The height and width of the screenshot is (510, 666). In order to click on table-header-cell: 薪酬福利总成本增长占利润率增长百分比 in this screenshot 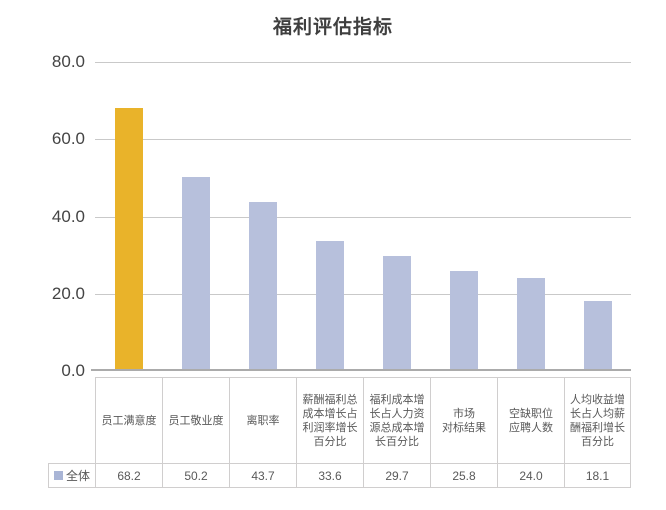, I will do `click(329, 420)`.